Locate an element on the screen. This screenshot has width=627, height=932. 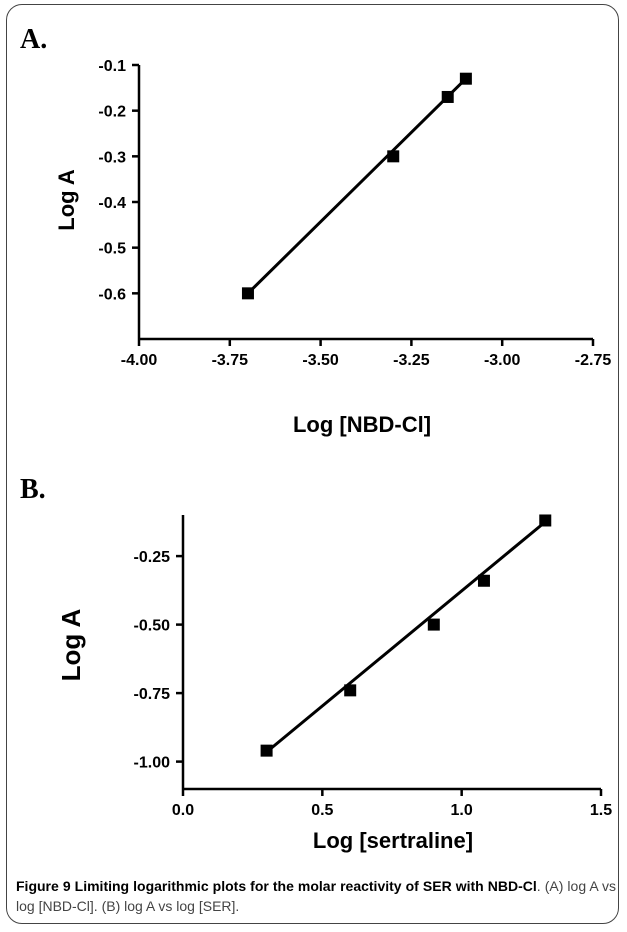
y-tick-label: -0.5 is located at coordinates (112, 249).